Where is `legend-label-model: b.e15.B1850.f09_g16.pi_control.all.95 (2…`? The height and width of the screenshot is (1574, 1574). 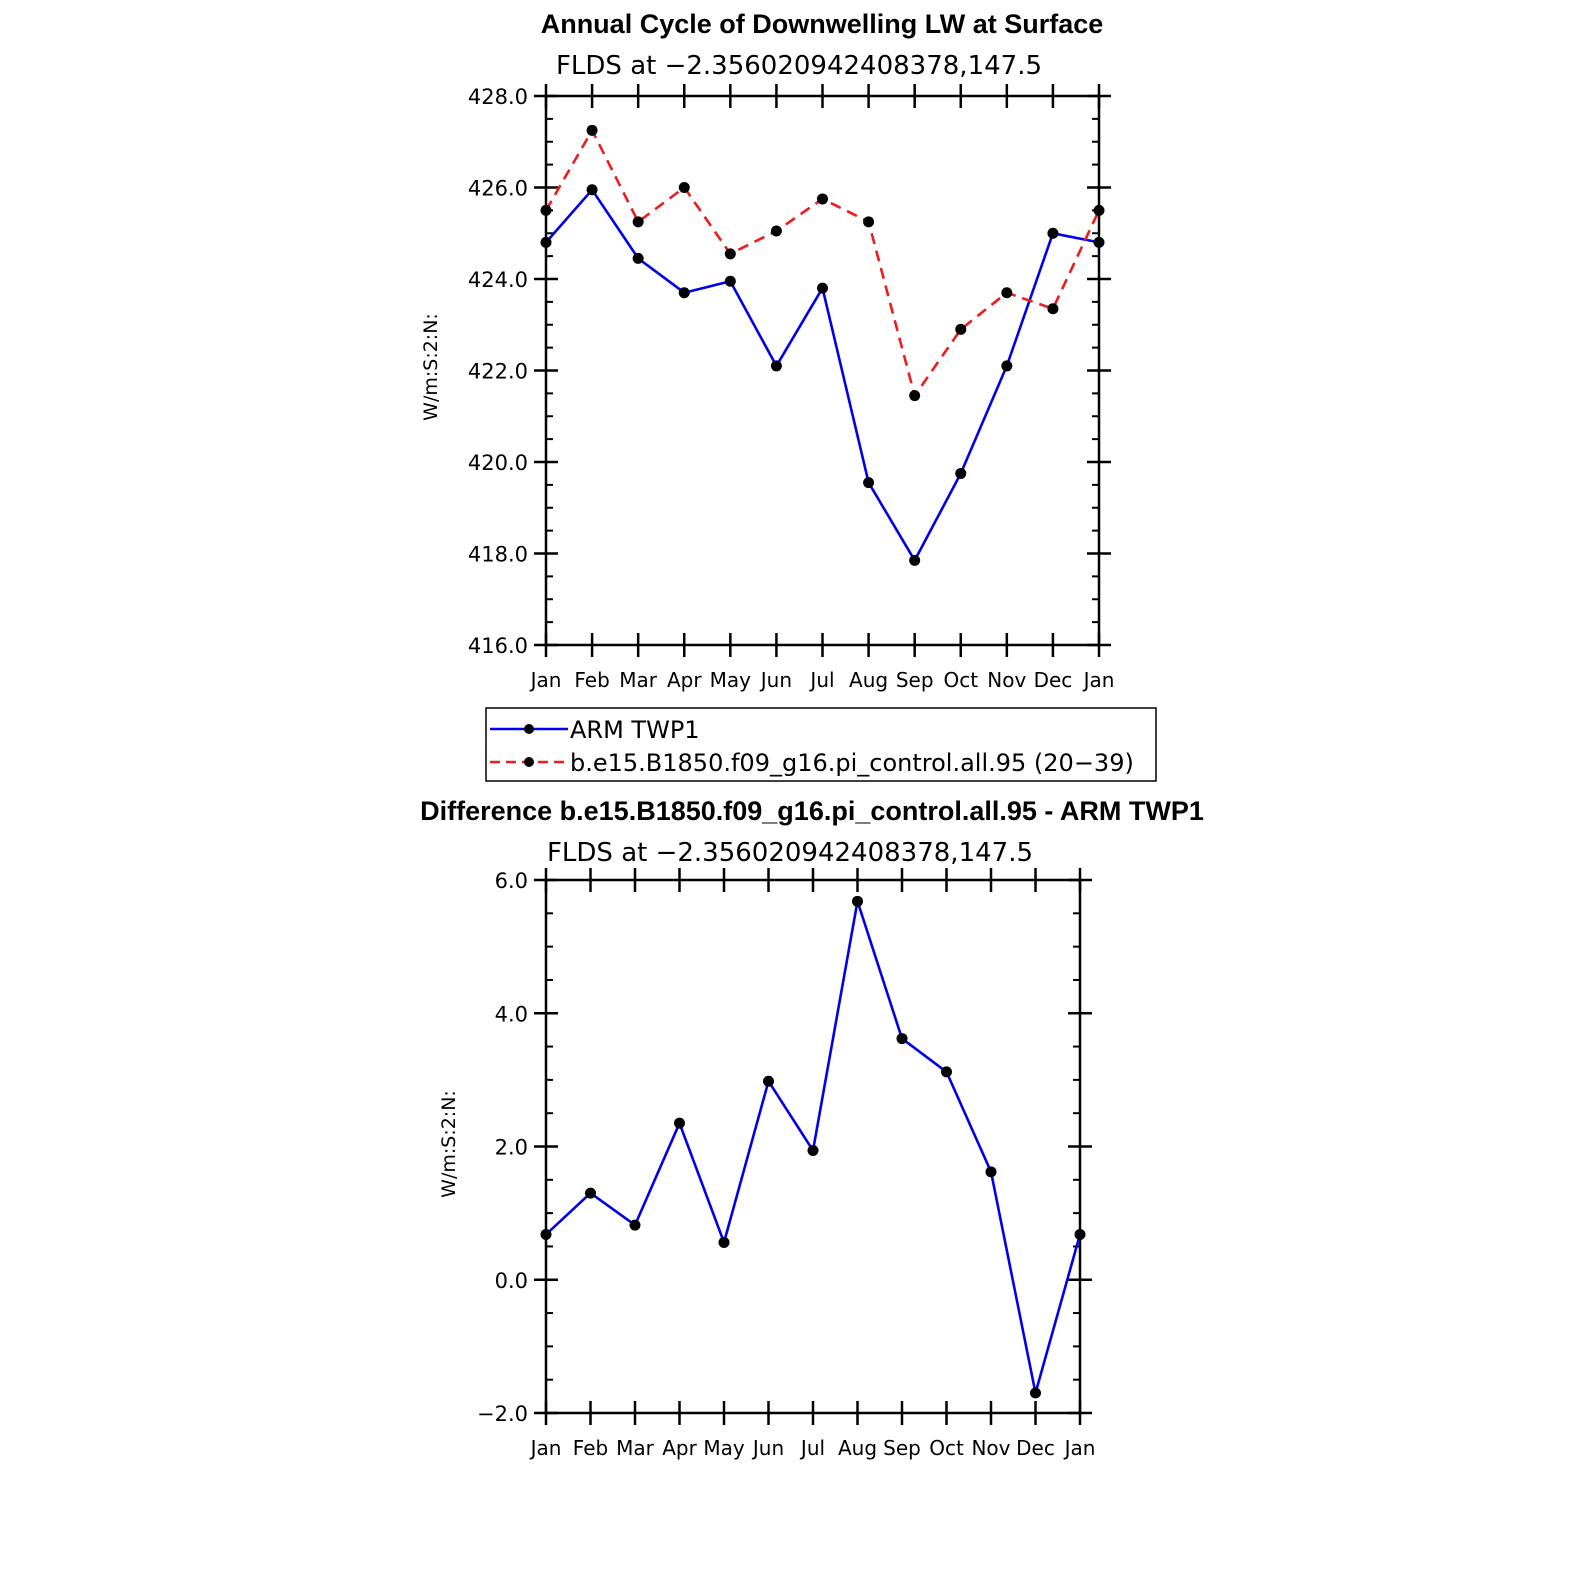 legend-label-model: b.e15.B1850.f09_g16.pi_control.all.95 (2… is located at coordinates (852, 763).